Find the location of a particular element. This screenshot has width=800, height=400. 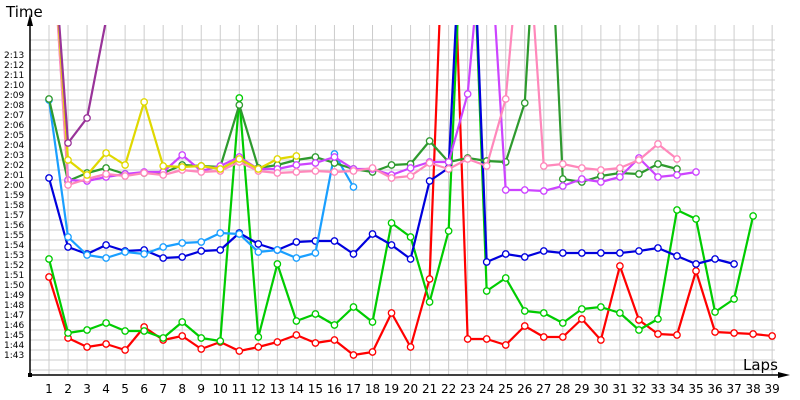

x-axis-arrow-icon is located at coordinates (784, 375).